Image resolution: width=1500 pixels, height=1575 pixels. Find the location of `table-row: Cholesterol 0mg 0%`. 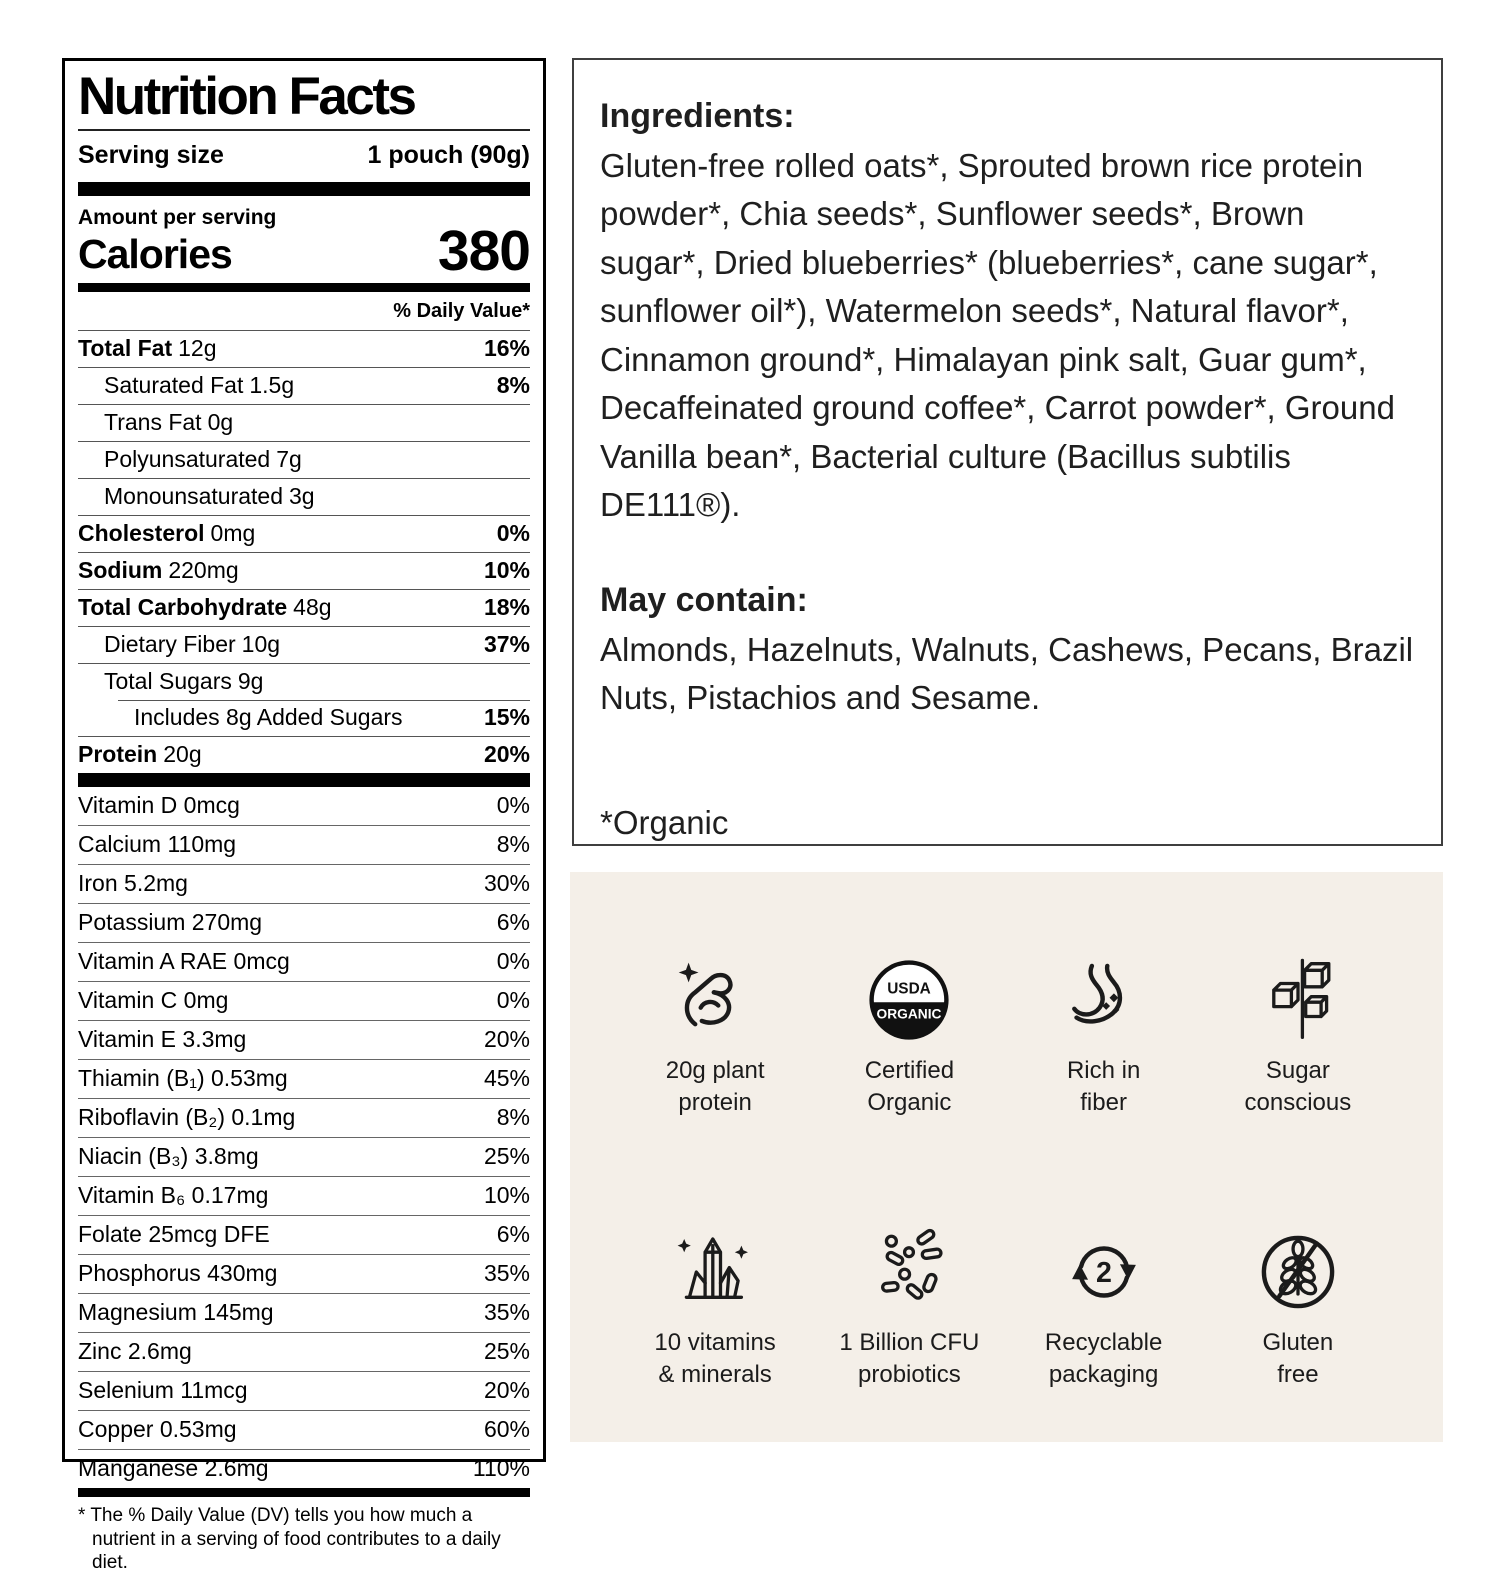

table-row: Cholesterol 0mg 0% is located at coordinates (304, 533).